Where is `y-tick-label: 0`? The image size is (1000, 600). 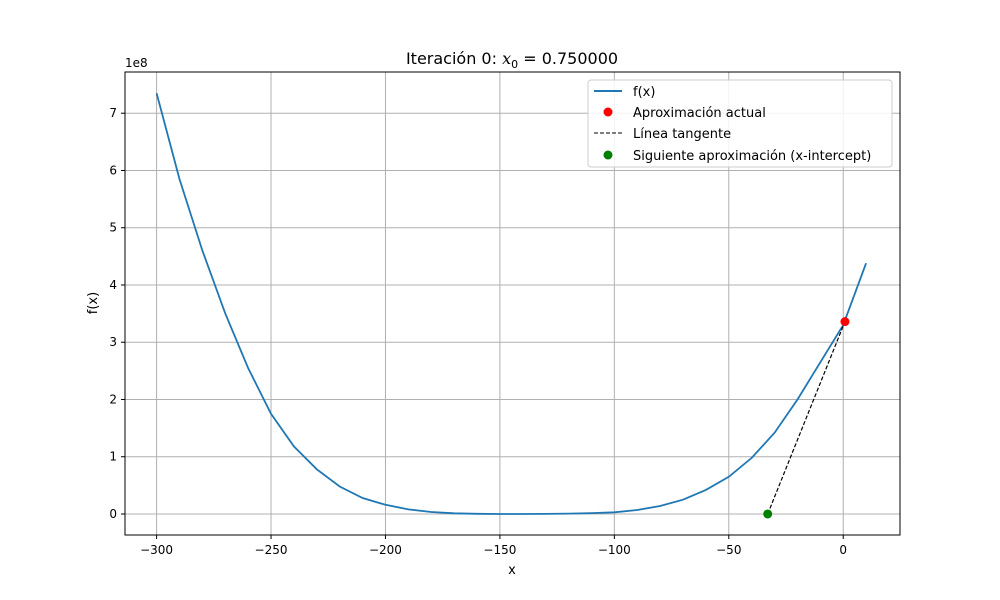 y-tick-label: 0 is located at coordinates (113, 514).